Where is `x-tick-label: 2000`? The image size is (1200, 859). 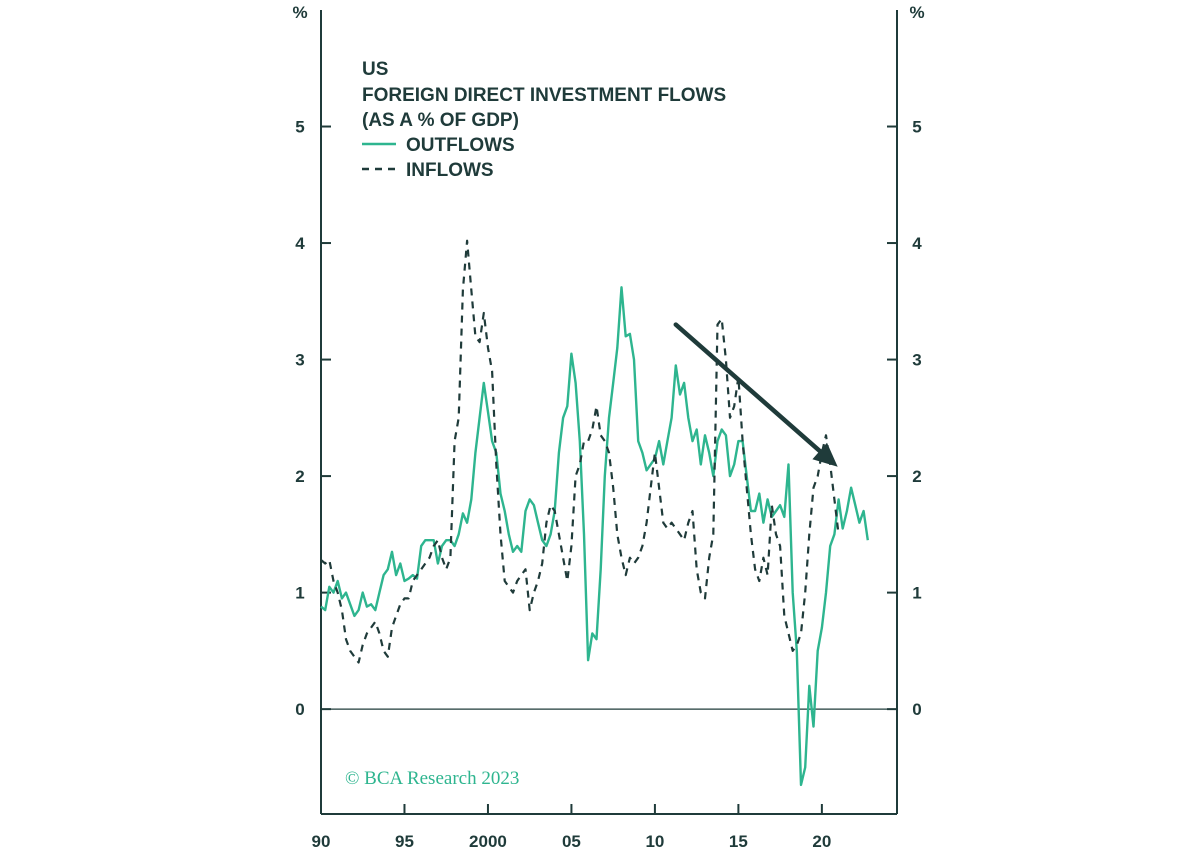
x-tick-label: 2000 is located at coordinates (488, 841).